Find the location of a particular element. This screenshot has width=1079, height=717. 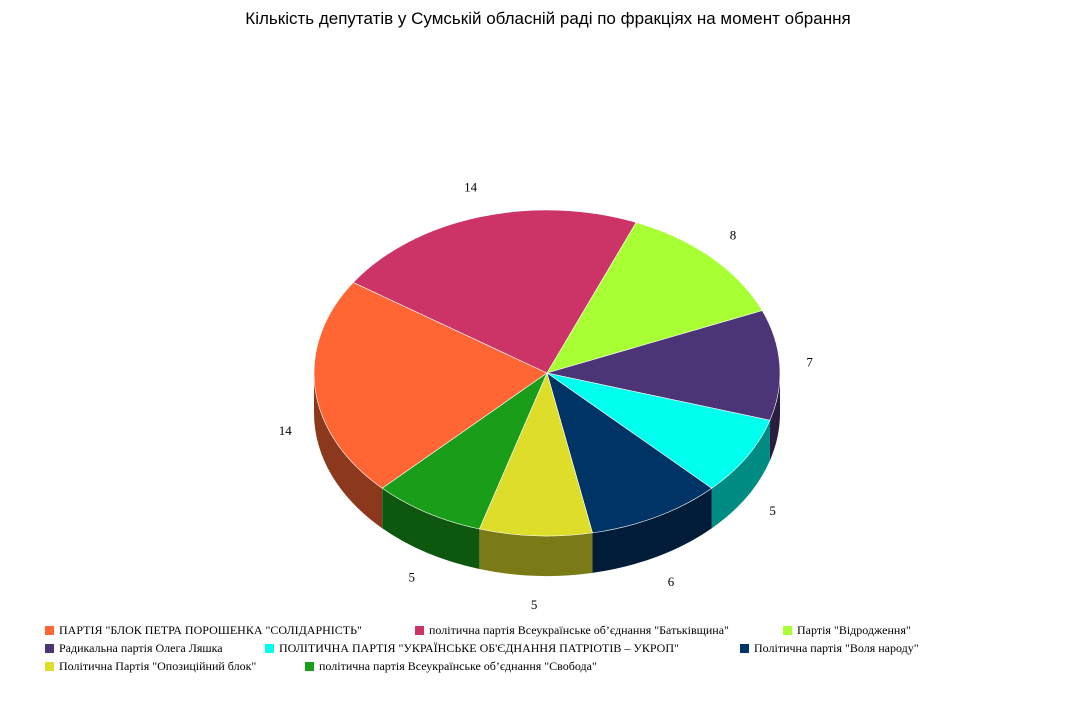

legend-label: Партія "Відродження" is located at coordinates (854, 630).